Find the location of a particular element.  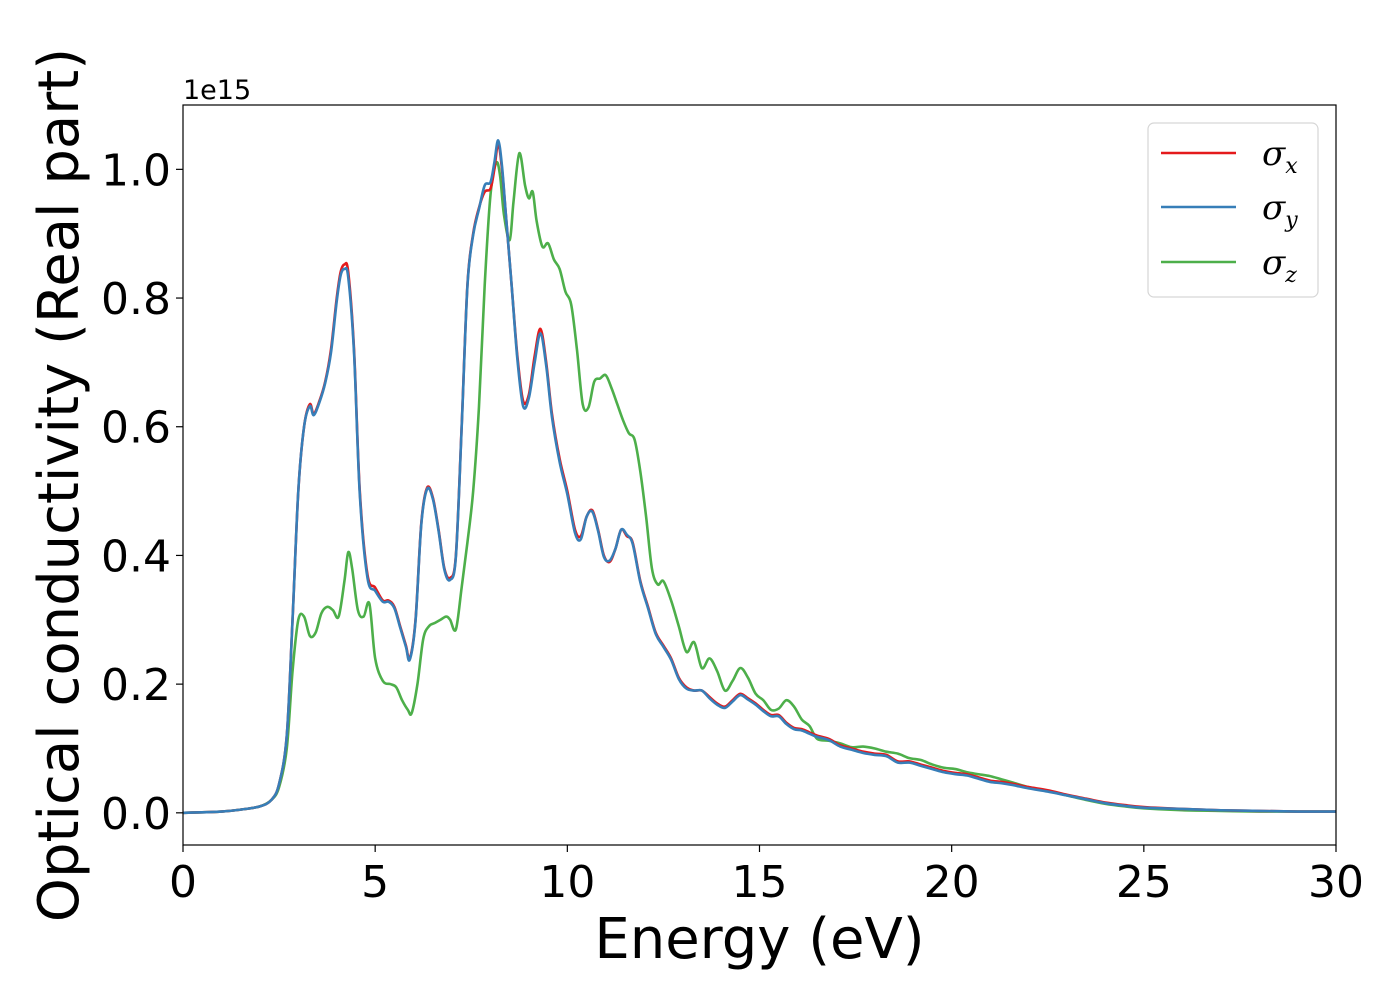

x-tick-label: 20 is located at coordinates (952, 882).